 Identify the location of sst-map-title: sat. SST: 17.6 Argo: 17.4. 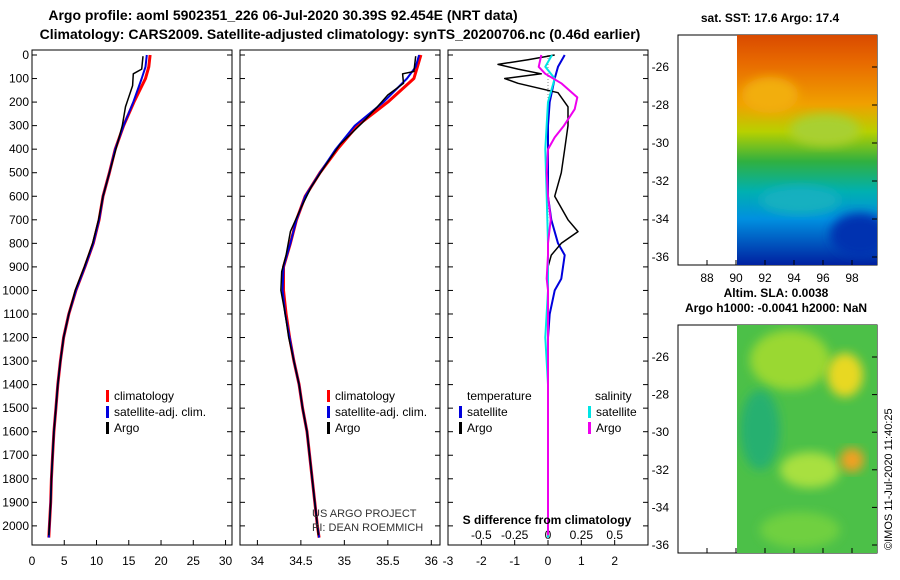
(770, 18).